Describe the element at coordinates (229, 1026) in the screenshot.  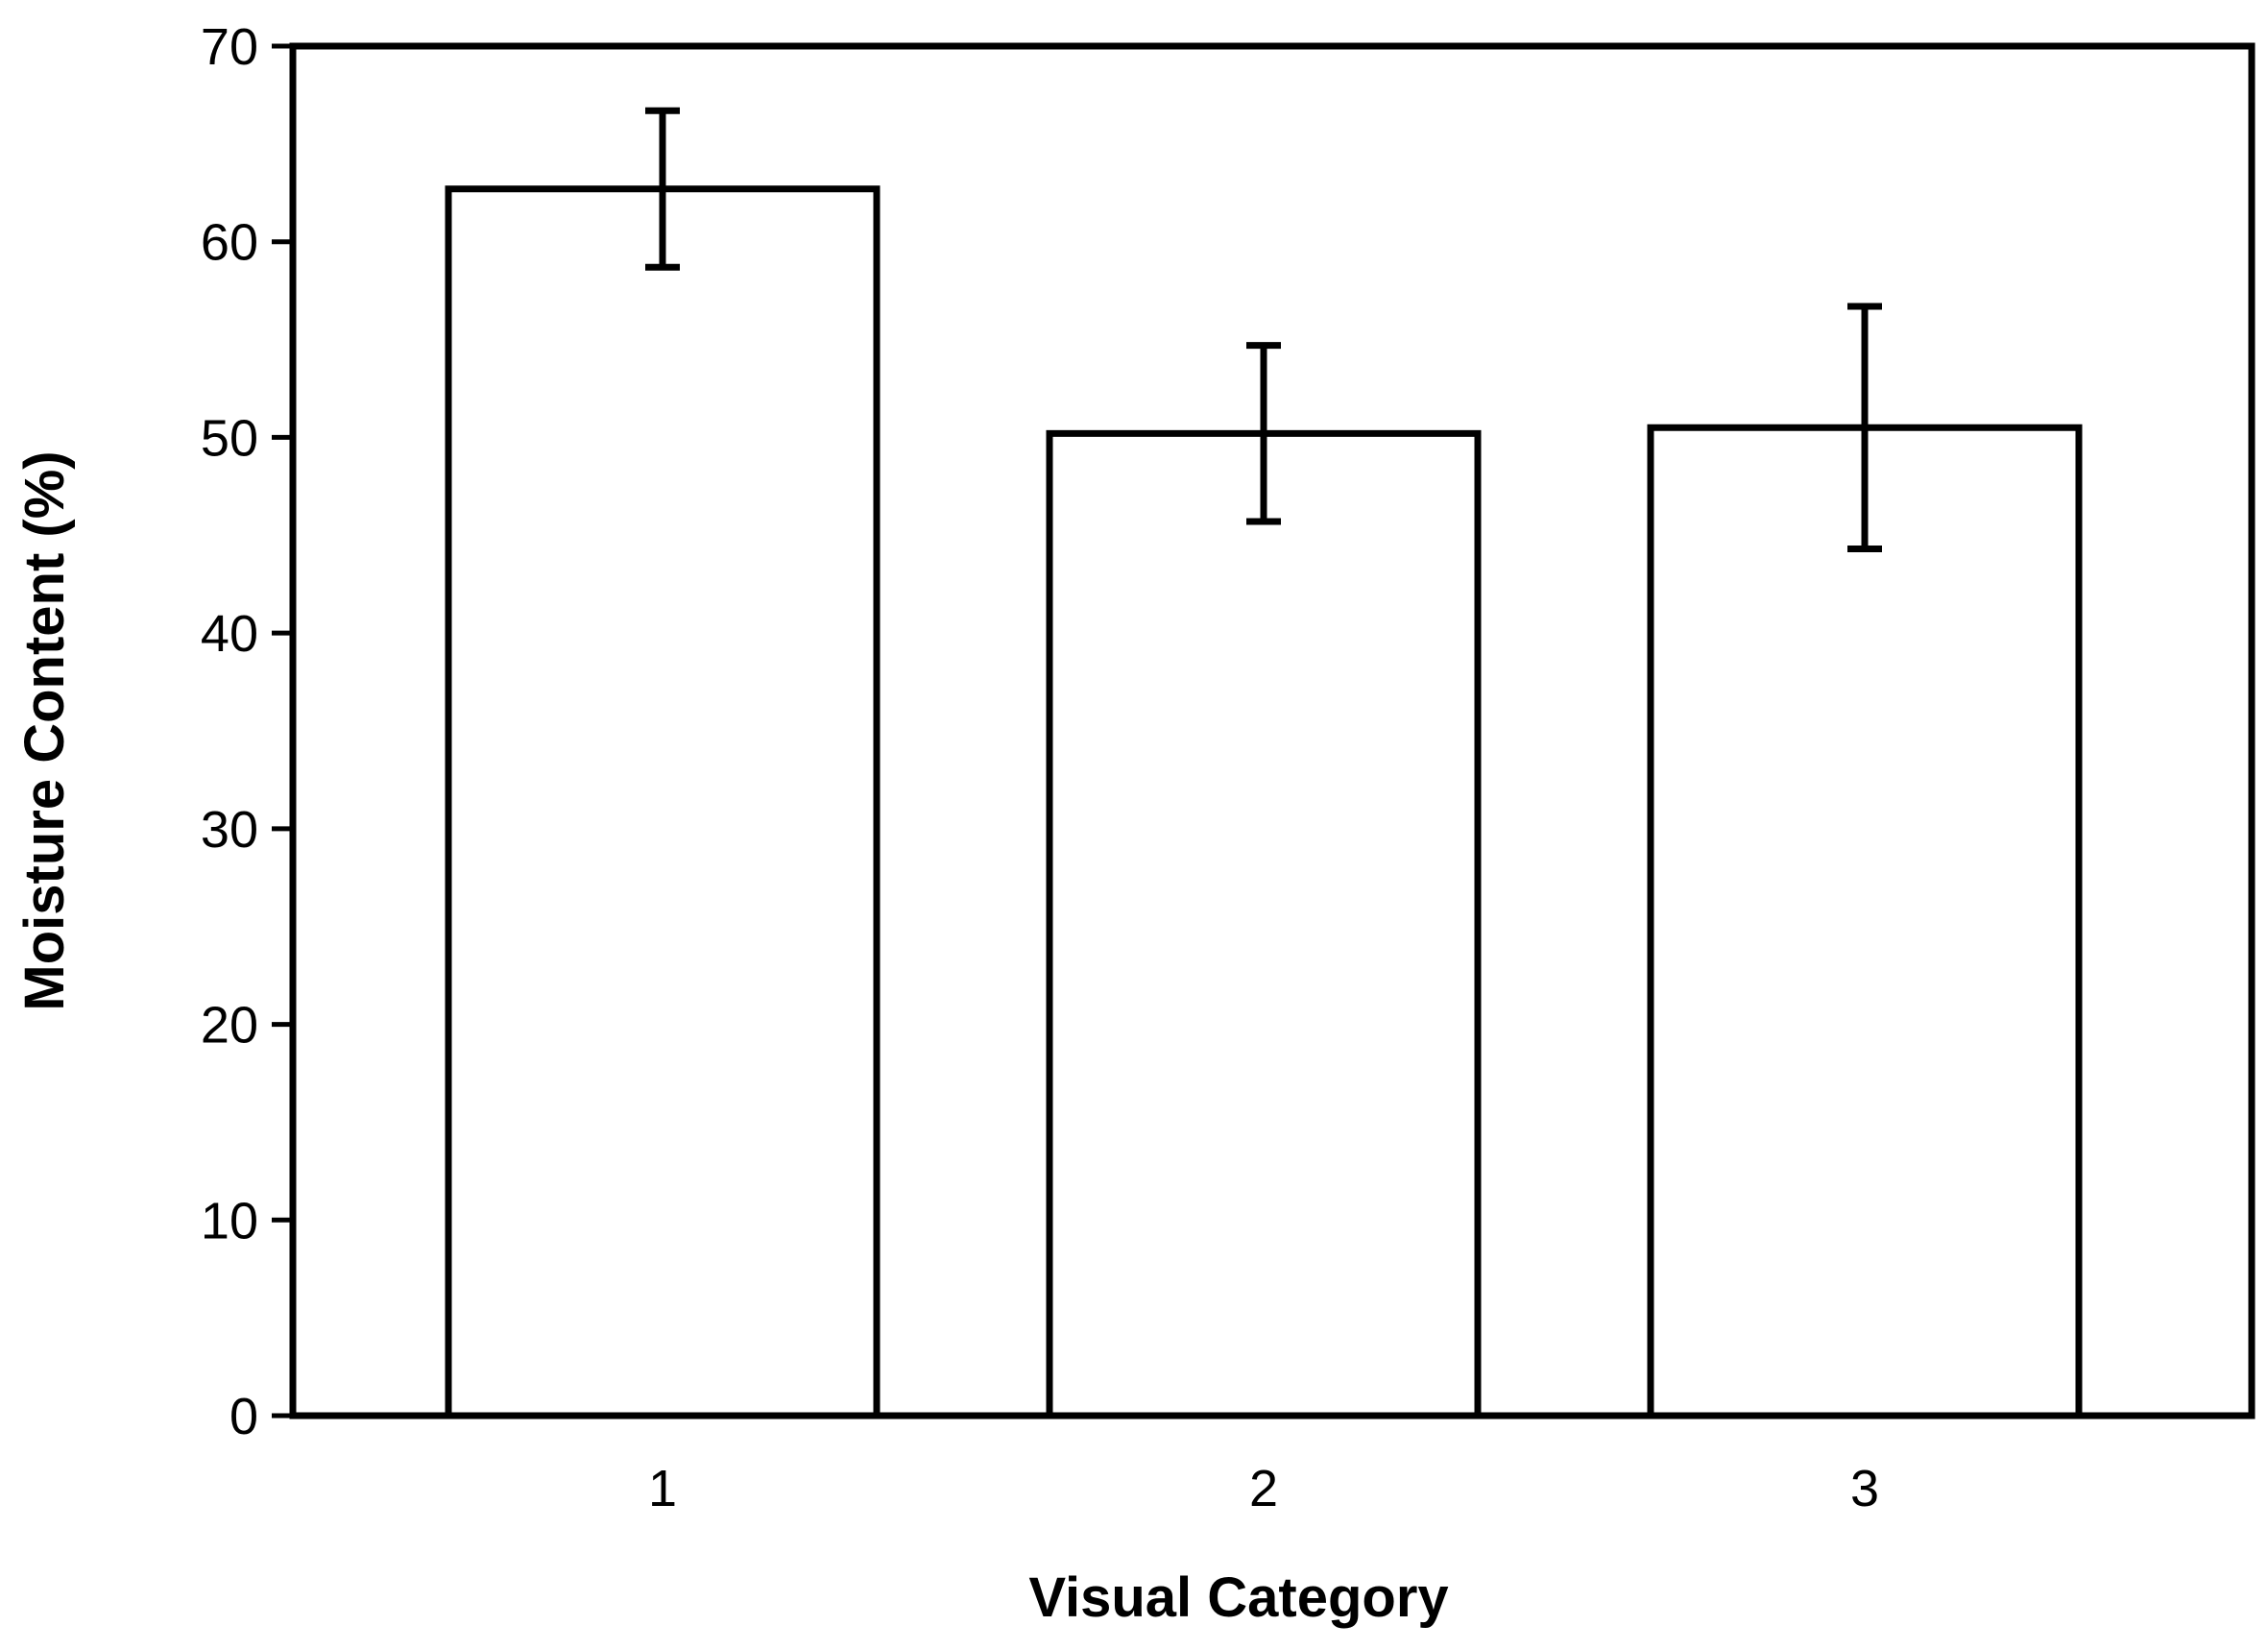
I see `y-tick-label-20: 20` at that location.